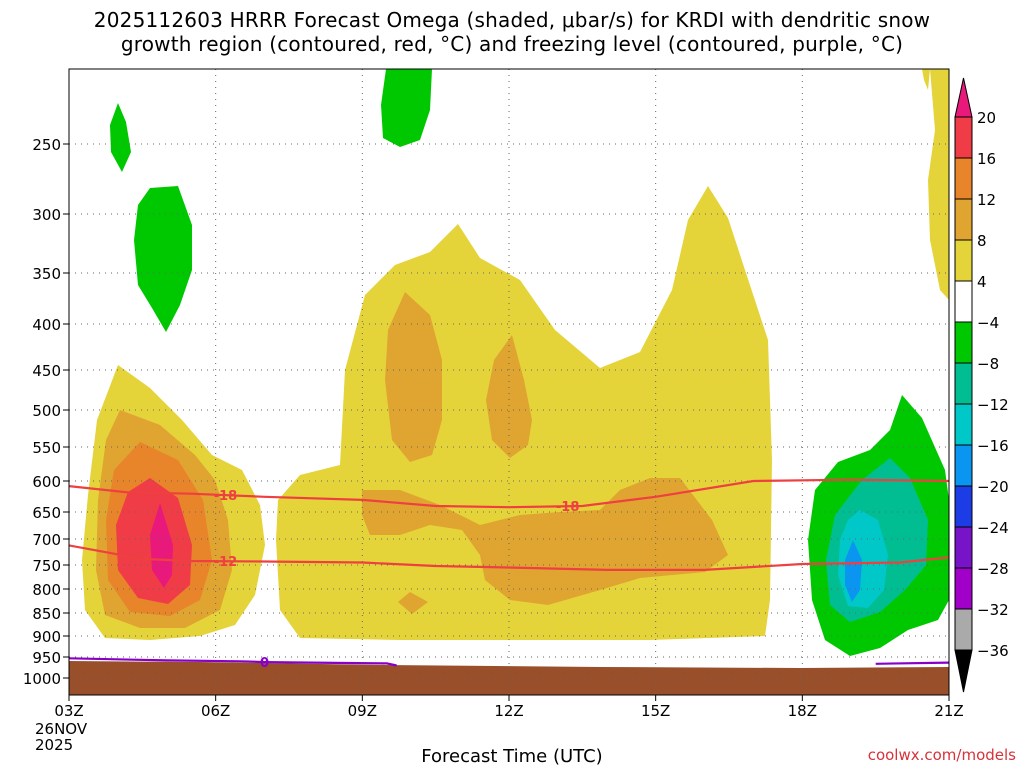  What do you see at coordinates (413, 377) in the screenshot?
I see `omega-region-gold-upper1` at bounding box center [413, 377].